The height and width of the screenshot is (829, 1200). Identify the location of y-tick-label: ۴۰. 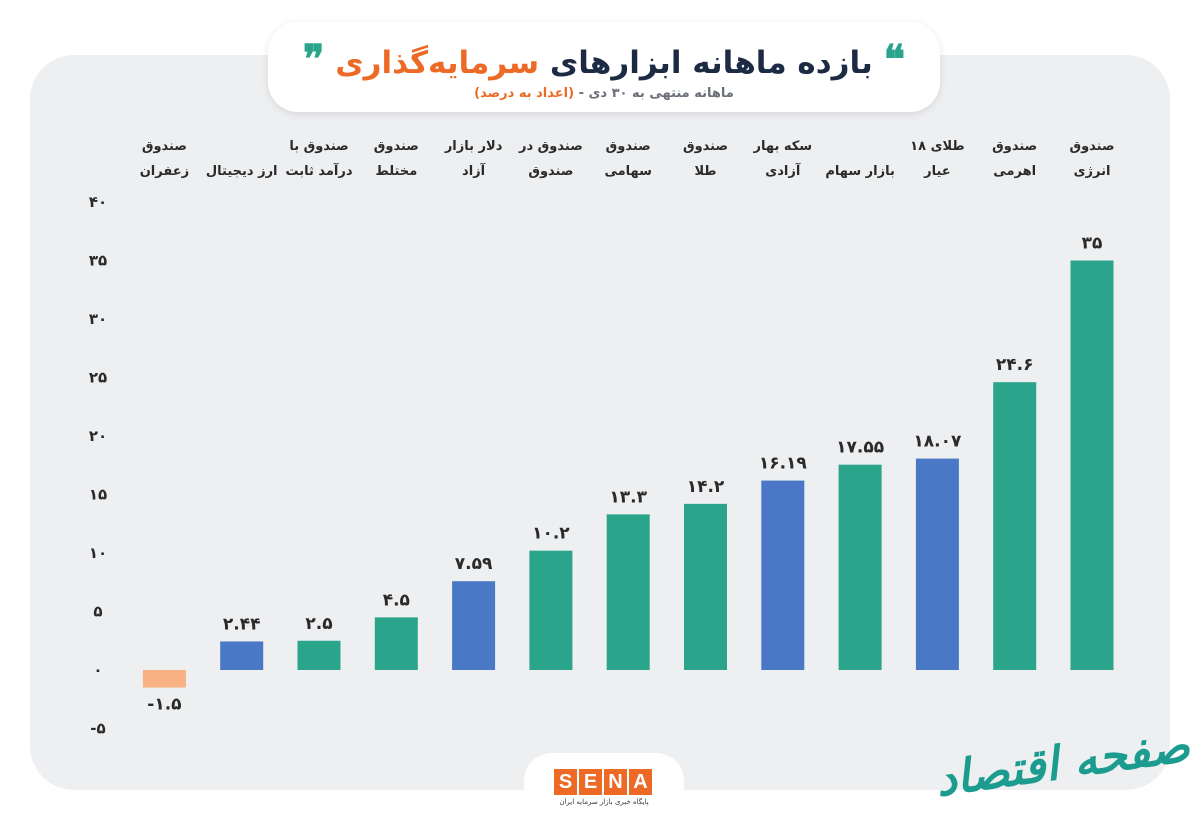
(98, 202).